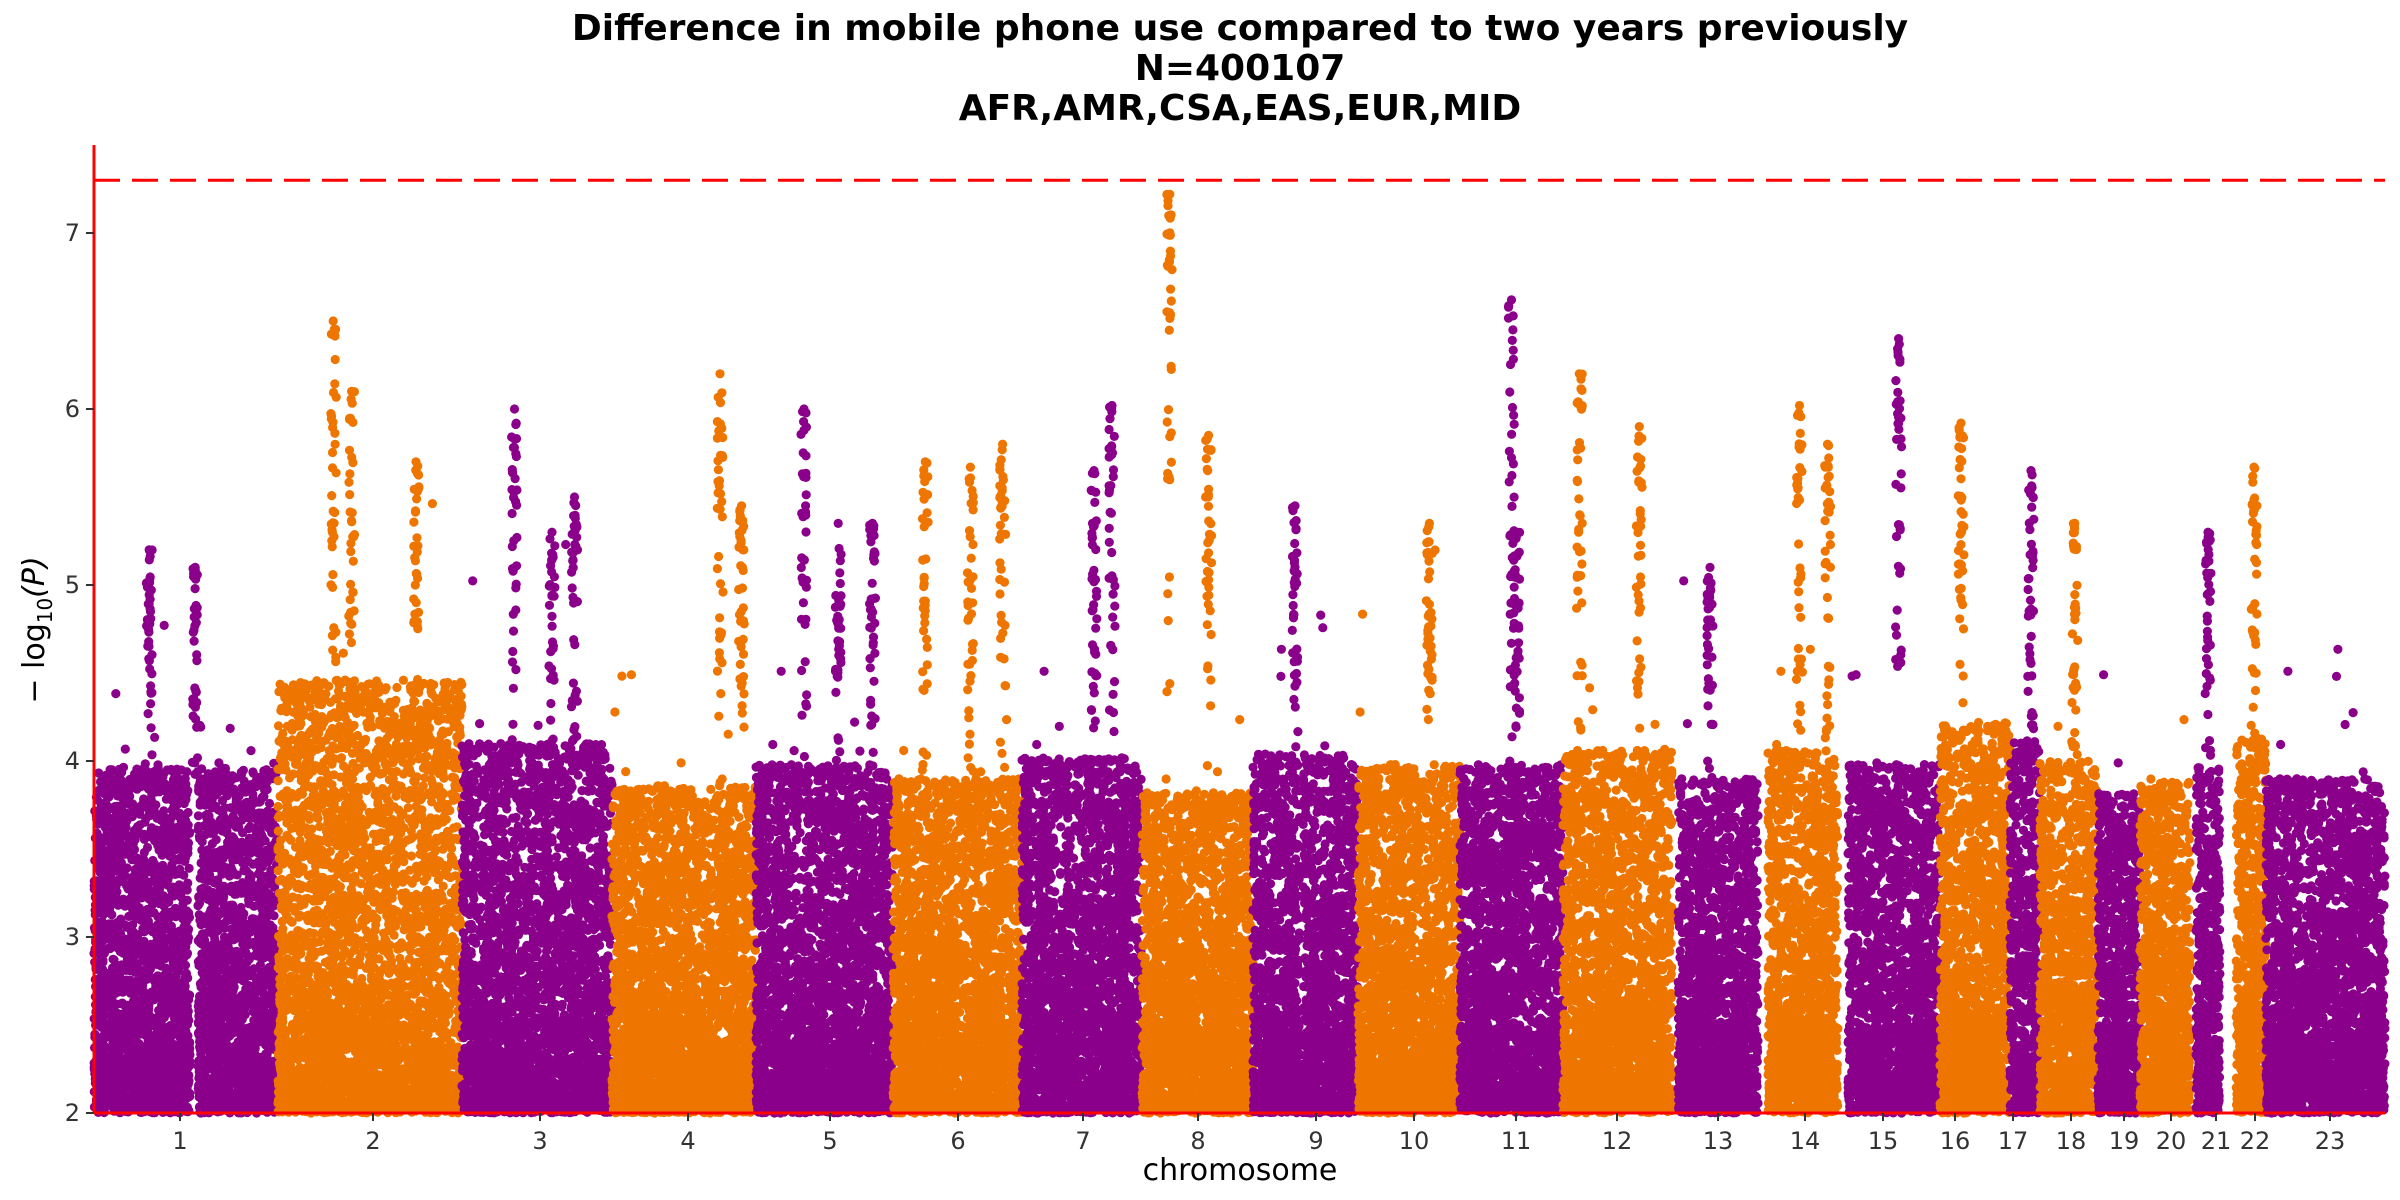 The width and height of the screenshot is (2400, 1200). I want to click on x-tick-label-chr-19: 19, so click(2124, 1141).